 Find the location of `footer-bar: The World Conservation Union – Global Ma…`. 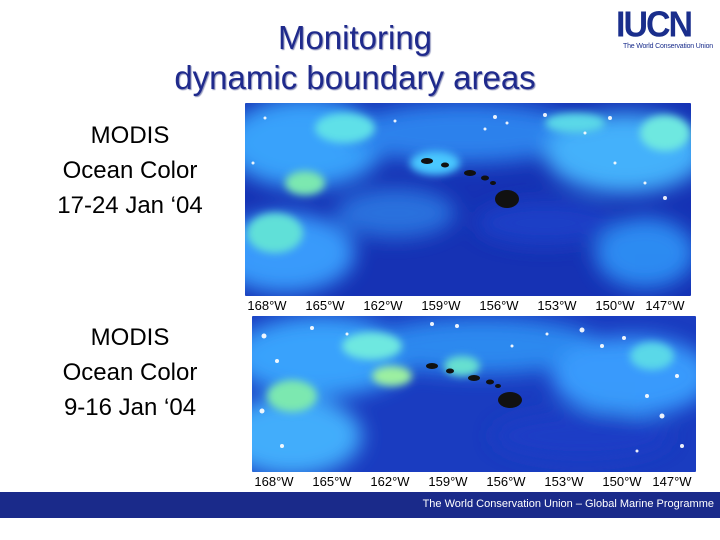

footer-bar: The World Conservation Union – Global Ma… is located at coordinates (360, 505).